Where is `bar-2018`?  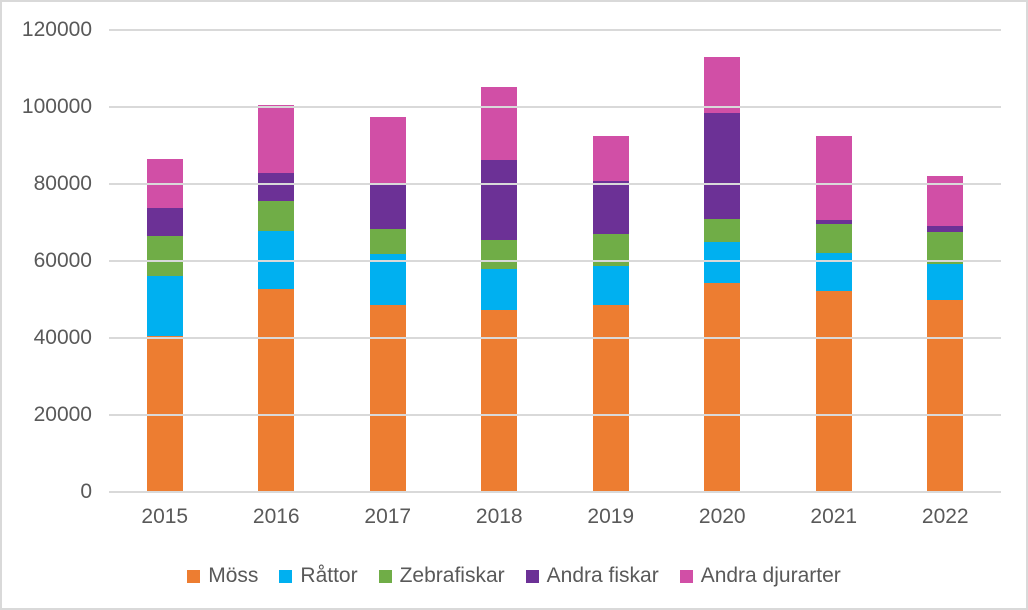 bar-2018 is located at coordinates (499, 289).